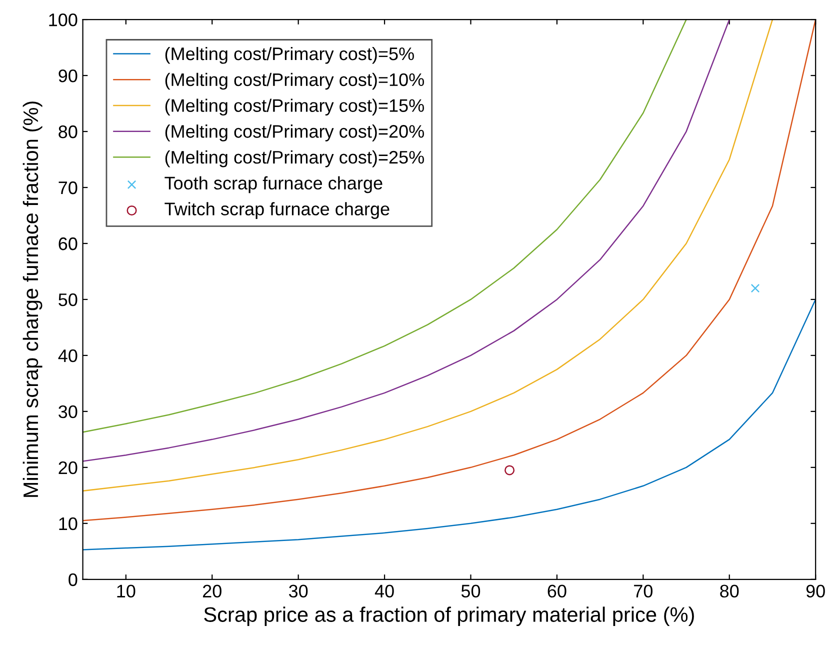 The image size is (828, 651). What do you see at coordinates (384, 591) in the screenshot?
I see `x-tick-label: 40` at bounding box center [384, 591].